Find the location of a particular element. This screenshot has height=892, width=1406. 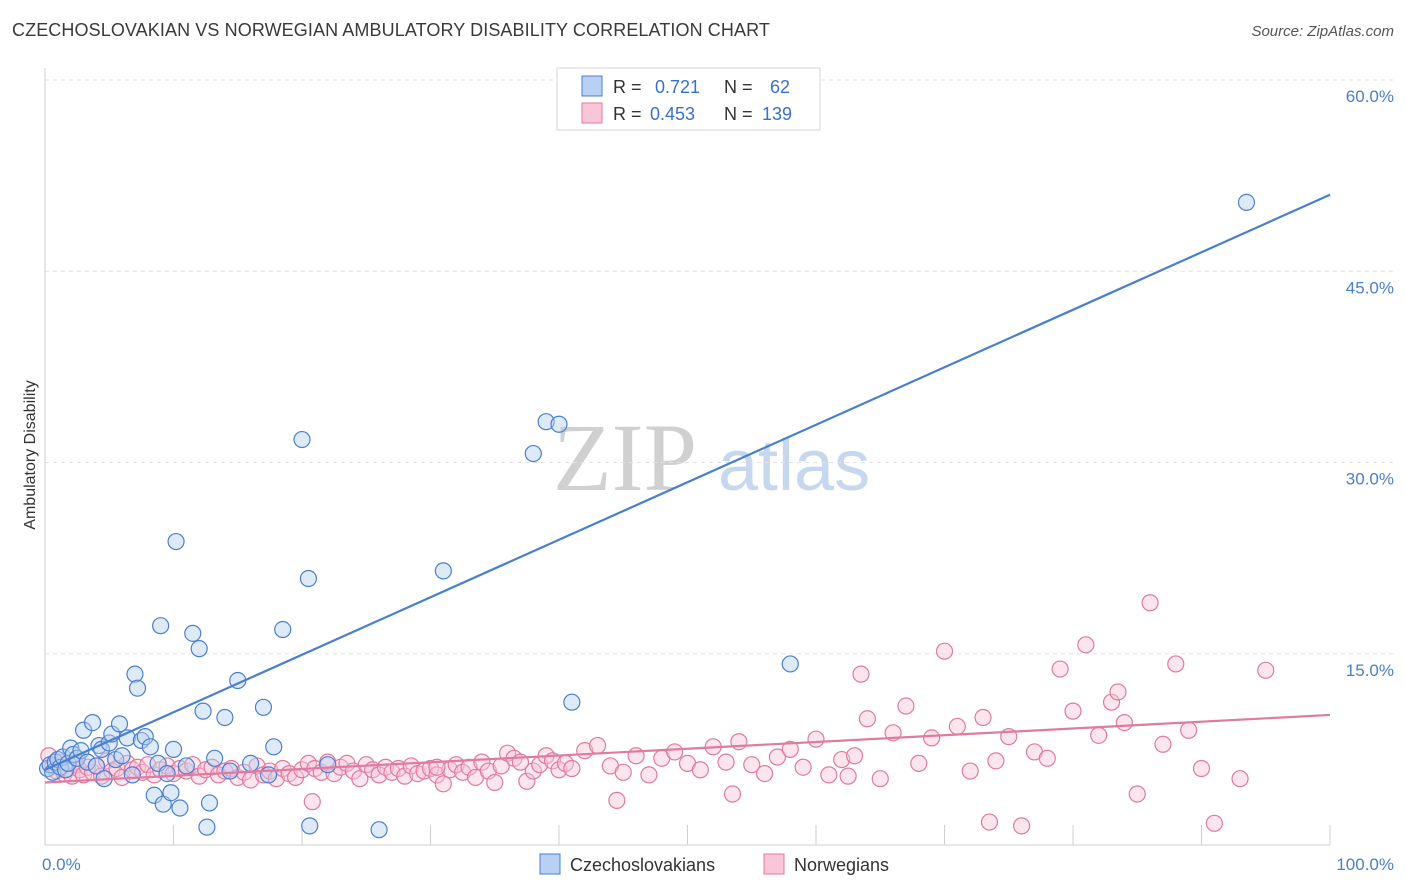

legend-n-value: 62 is located at coordinates (780, 87).